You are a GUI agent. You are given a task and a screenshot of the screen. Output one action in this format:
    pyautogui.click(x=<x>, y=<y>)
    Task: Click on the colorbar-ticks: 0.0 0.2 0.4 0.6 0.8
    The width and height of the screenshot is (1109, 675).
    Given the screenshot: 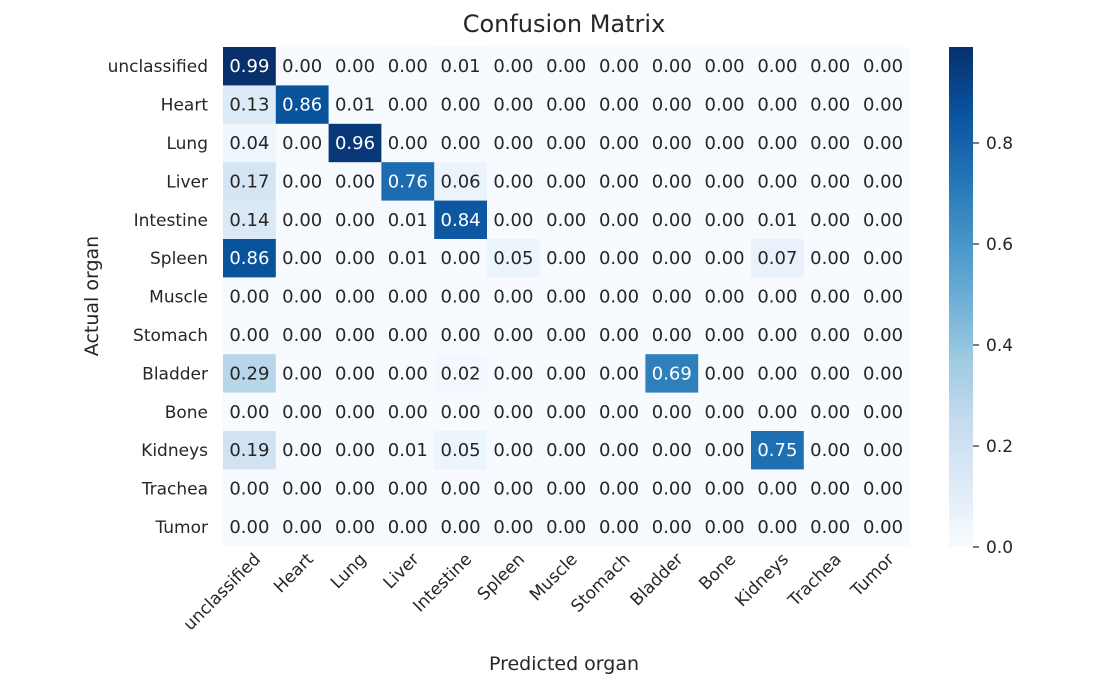 What is the action you would take?
    pyautogui.click(x=993, y=346)
    